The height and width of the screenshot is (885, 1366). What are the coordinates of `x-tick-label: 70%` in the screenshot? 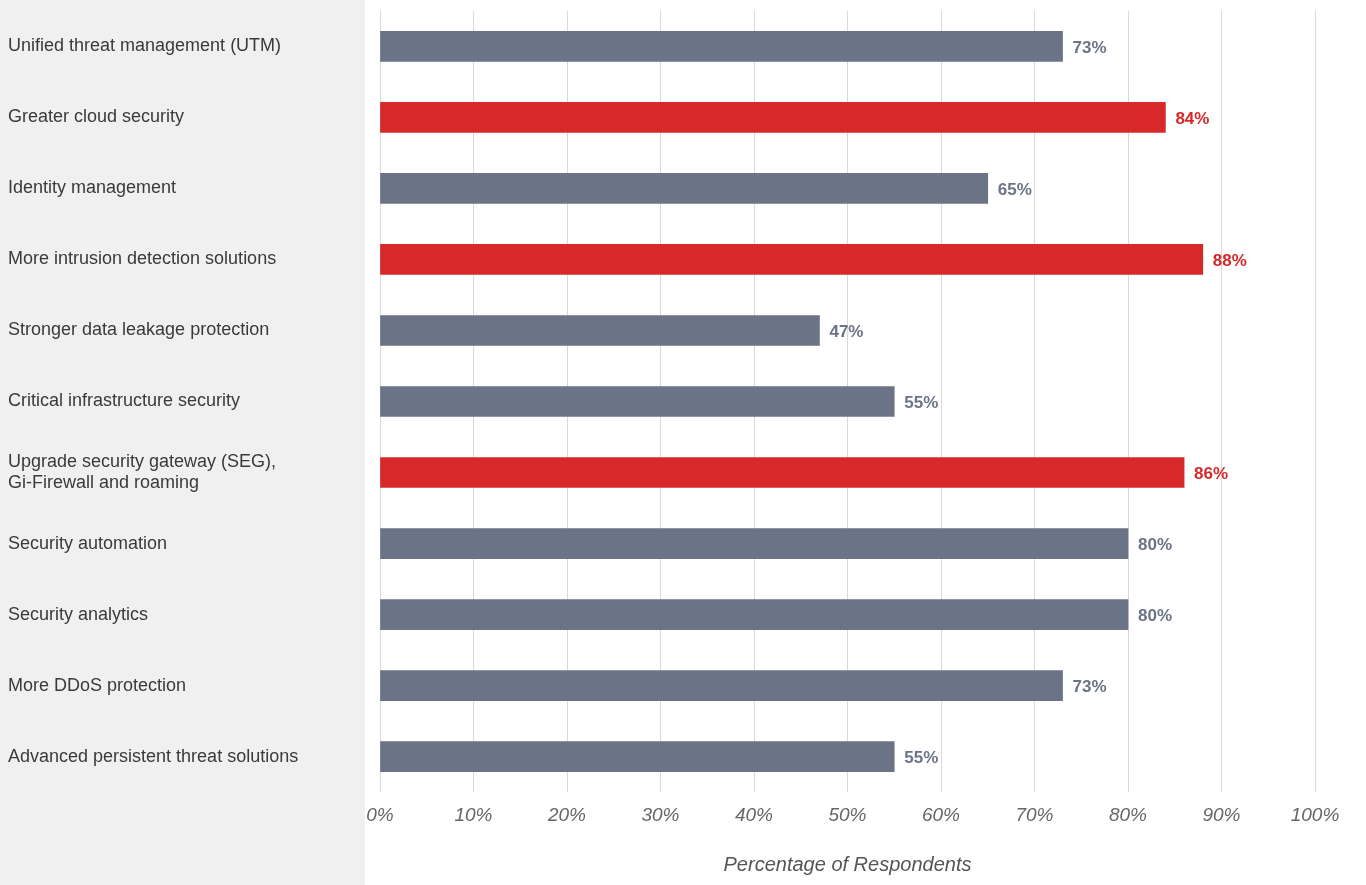 It's located at (1034, 814).